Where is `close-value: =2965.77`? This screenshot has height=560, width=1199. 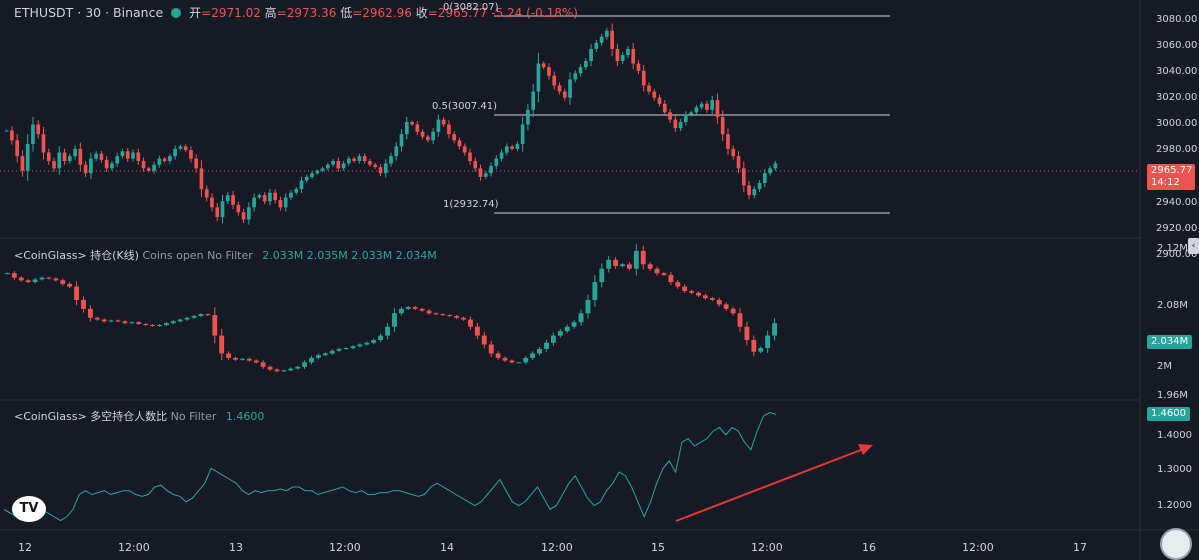 close-value: =2965.77 is located at coordinates (457, 13).